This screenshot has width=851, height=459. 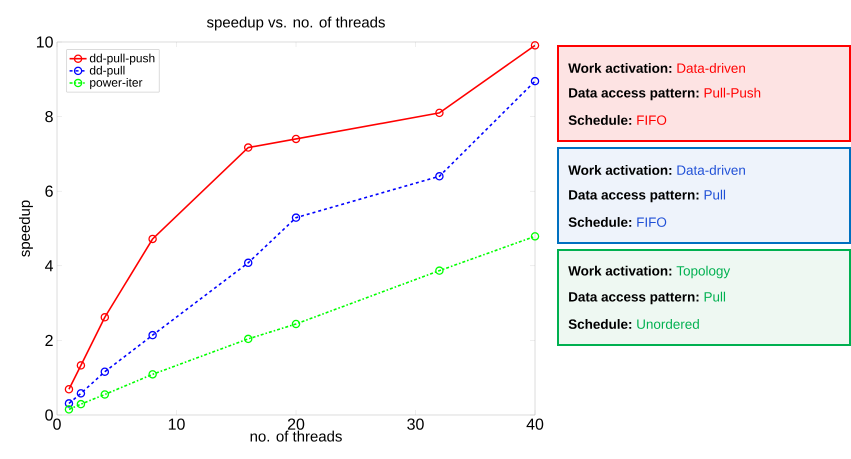 What do you see at coordinates (44, 42) in the screenshot?
I see `y-tick-label: 10` at bounding box center [44, 42].